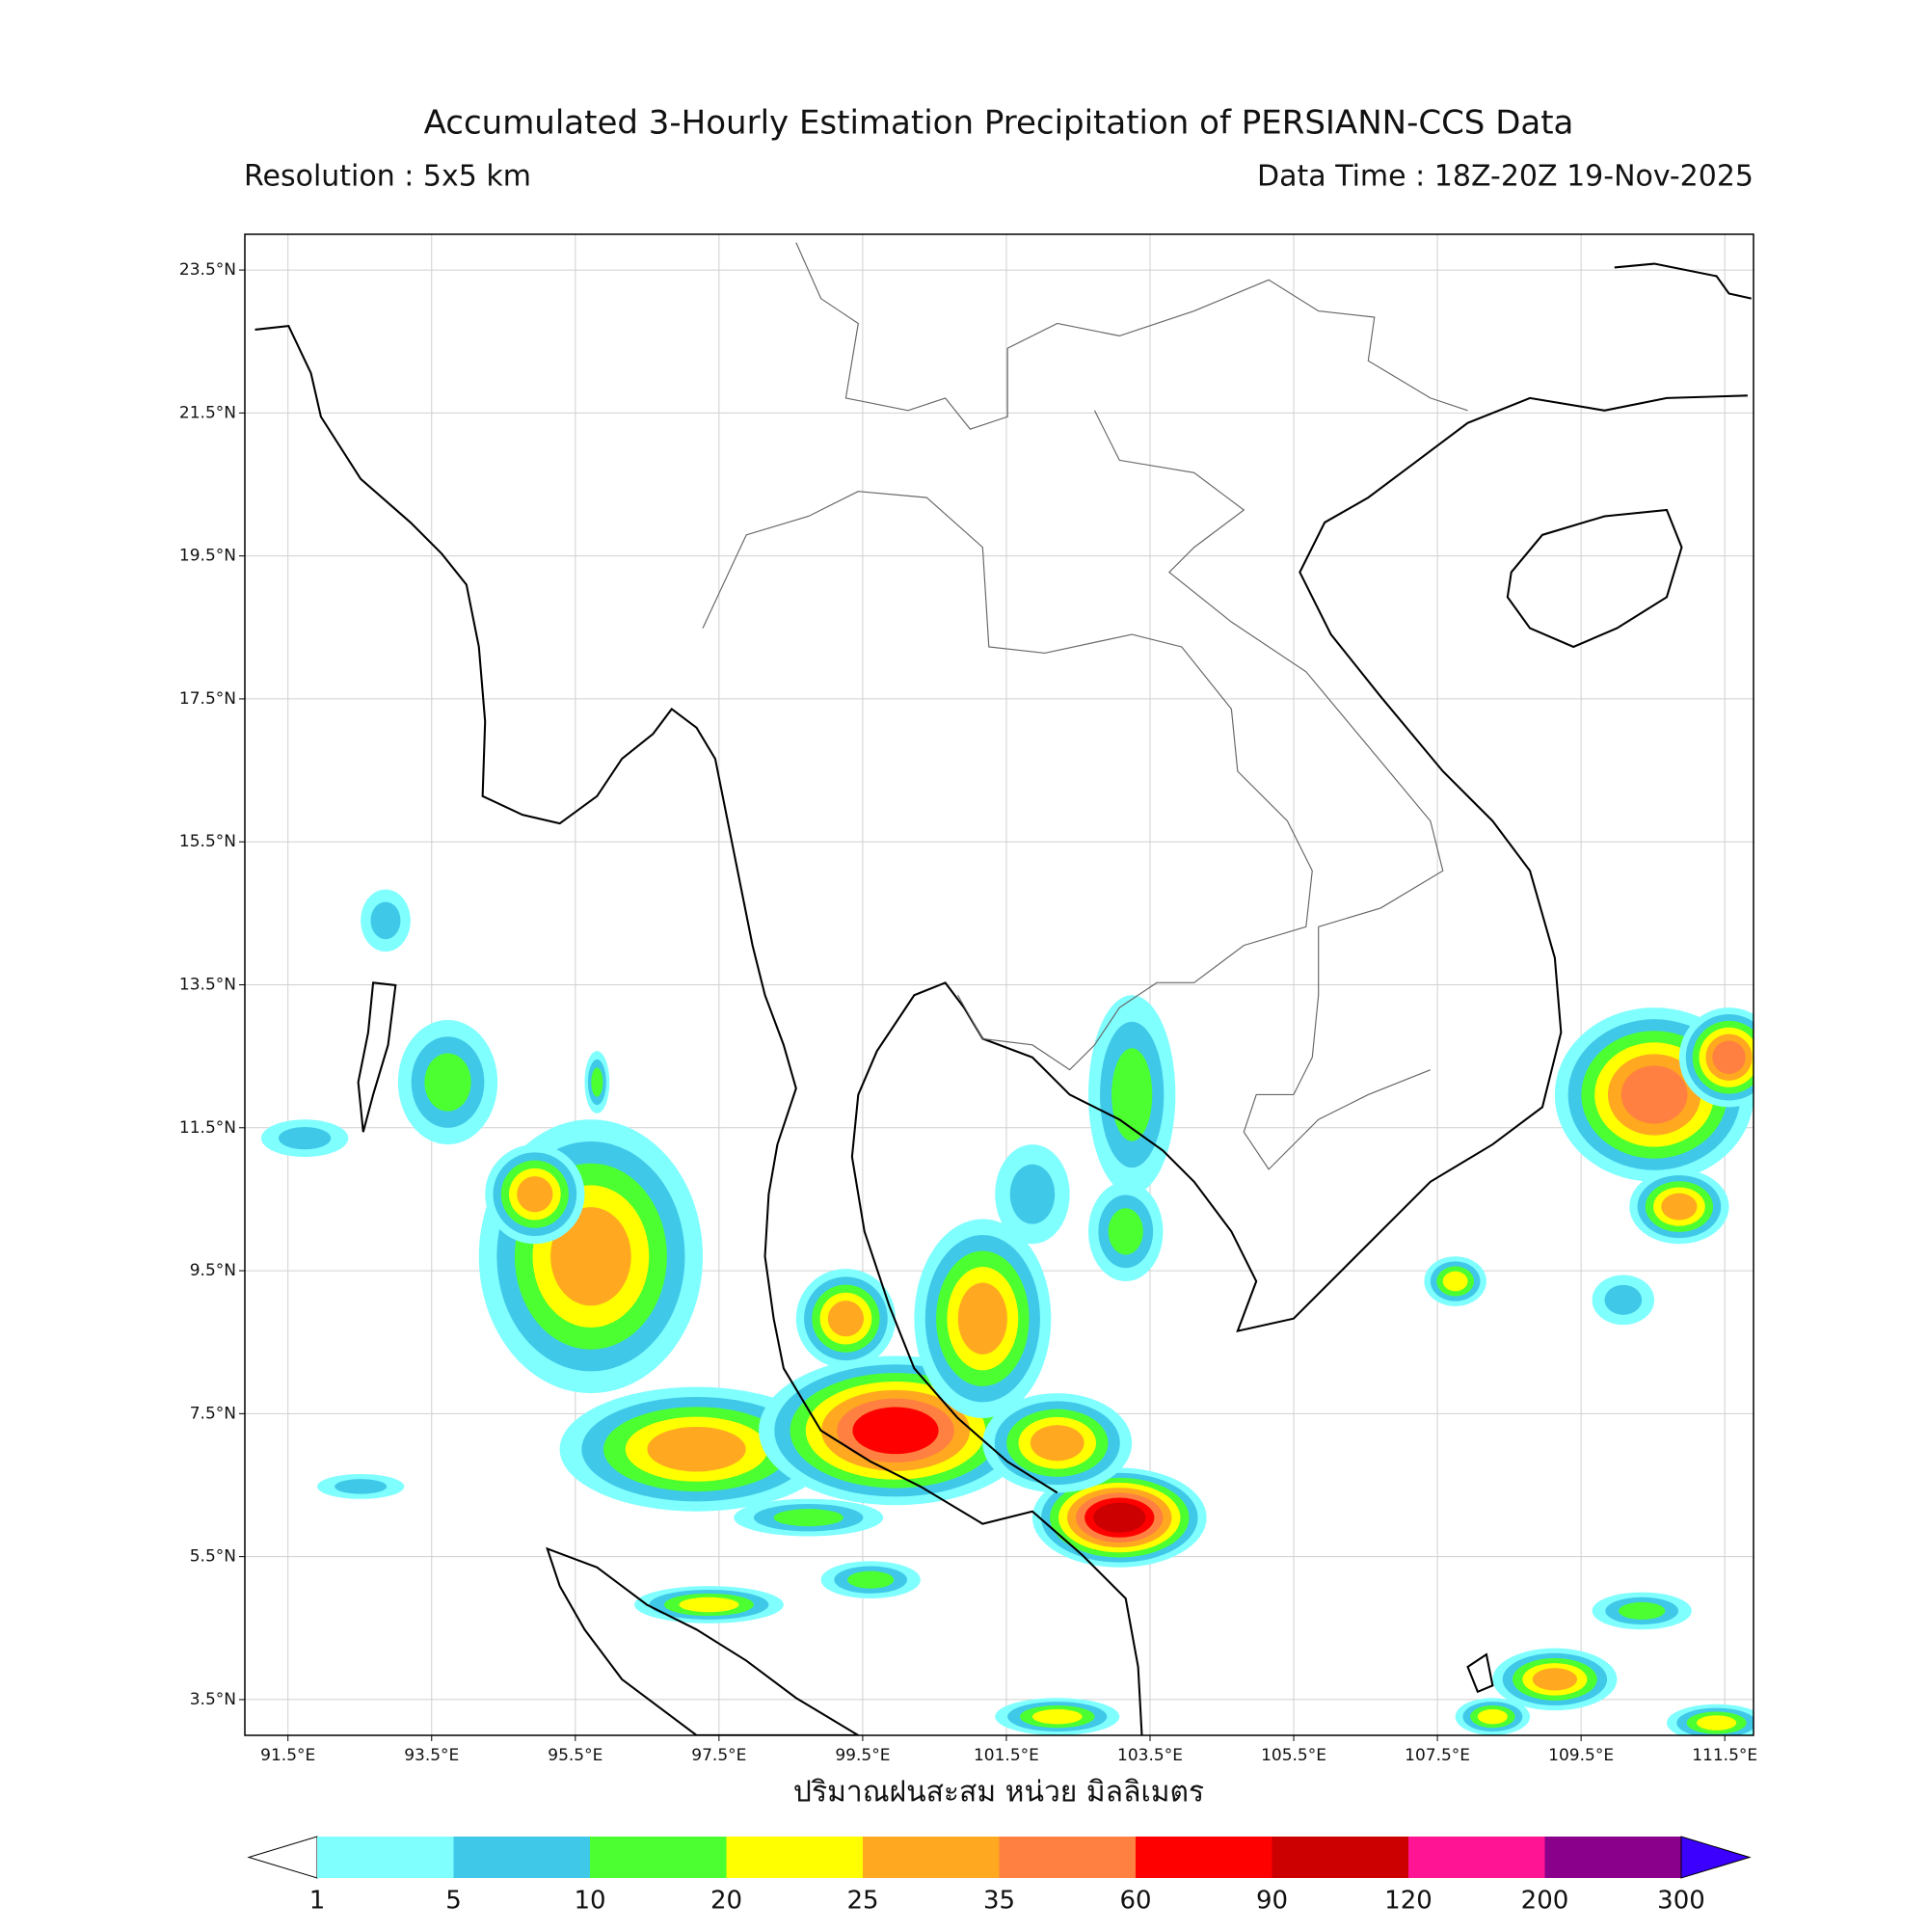 This screenshot has height=1932, width=1928. I want to click on x-tick-label: 97.5°E, so click(718, 1756).